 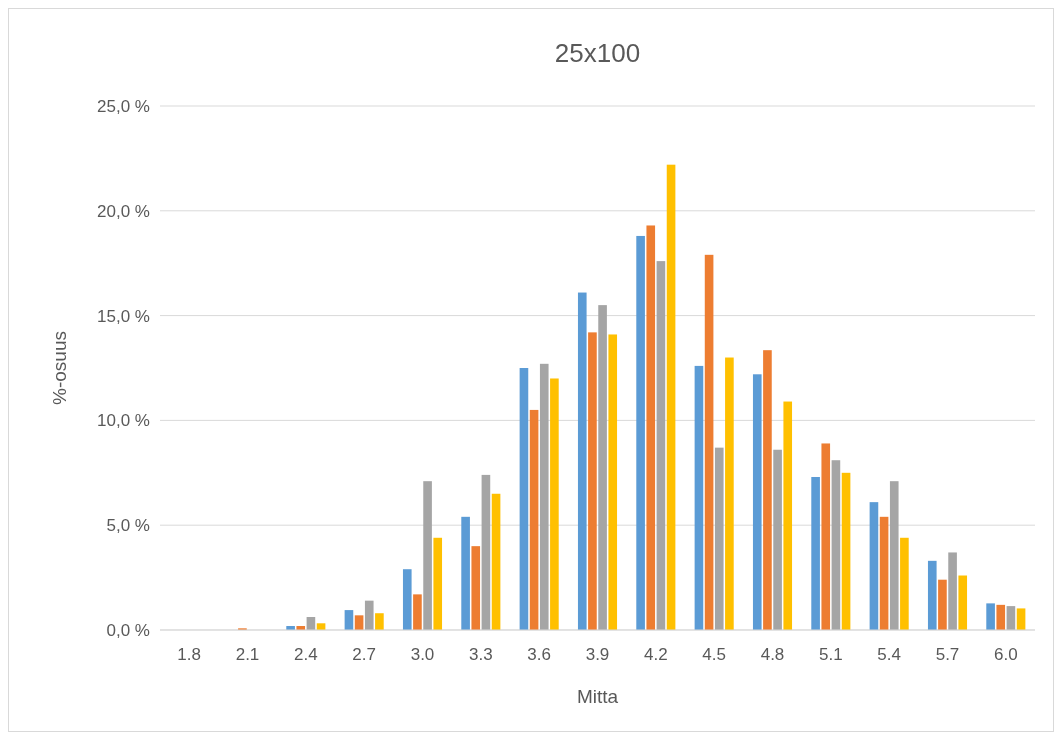 What do you see at coordinates (306, 654) in the screenshot?
I see `x-tick-label: 2.4` at bounding box center [306, 654].